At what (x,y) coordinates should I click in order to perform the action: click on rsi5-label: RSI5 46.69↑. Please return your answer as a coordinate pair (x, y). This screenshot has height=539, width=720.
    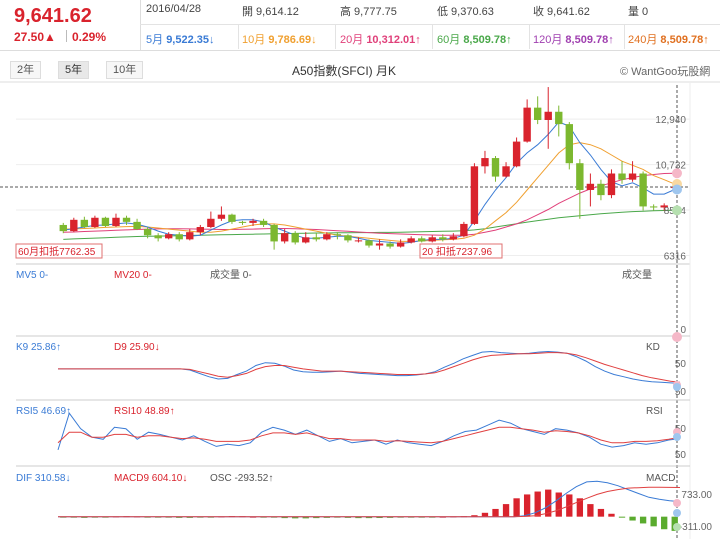
    Looking at the image, I should click on (43, 411).